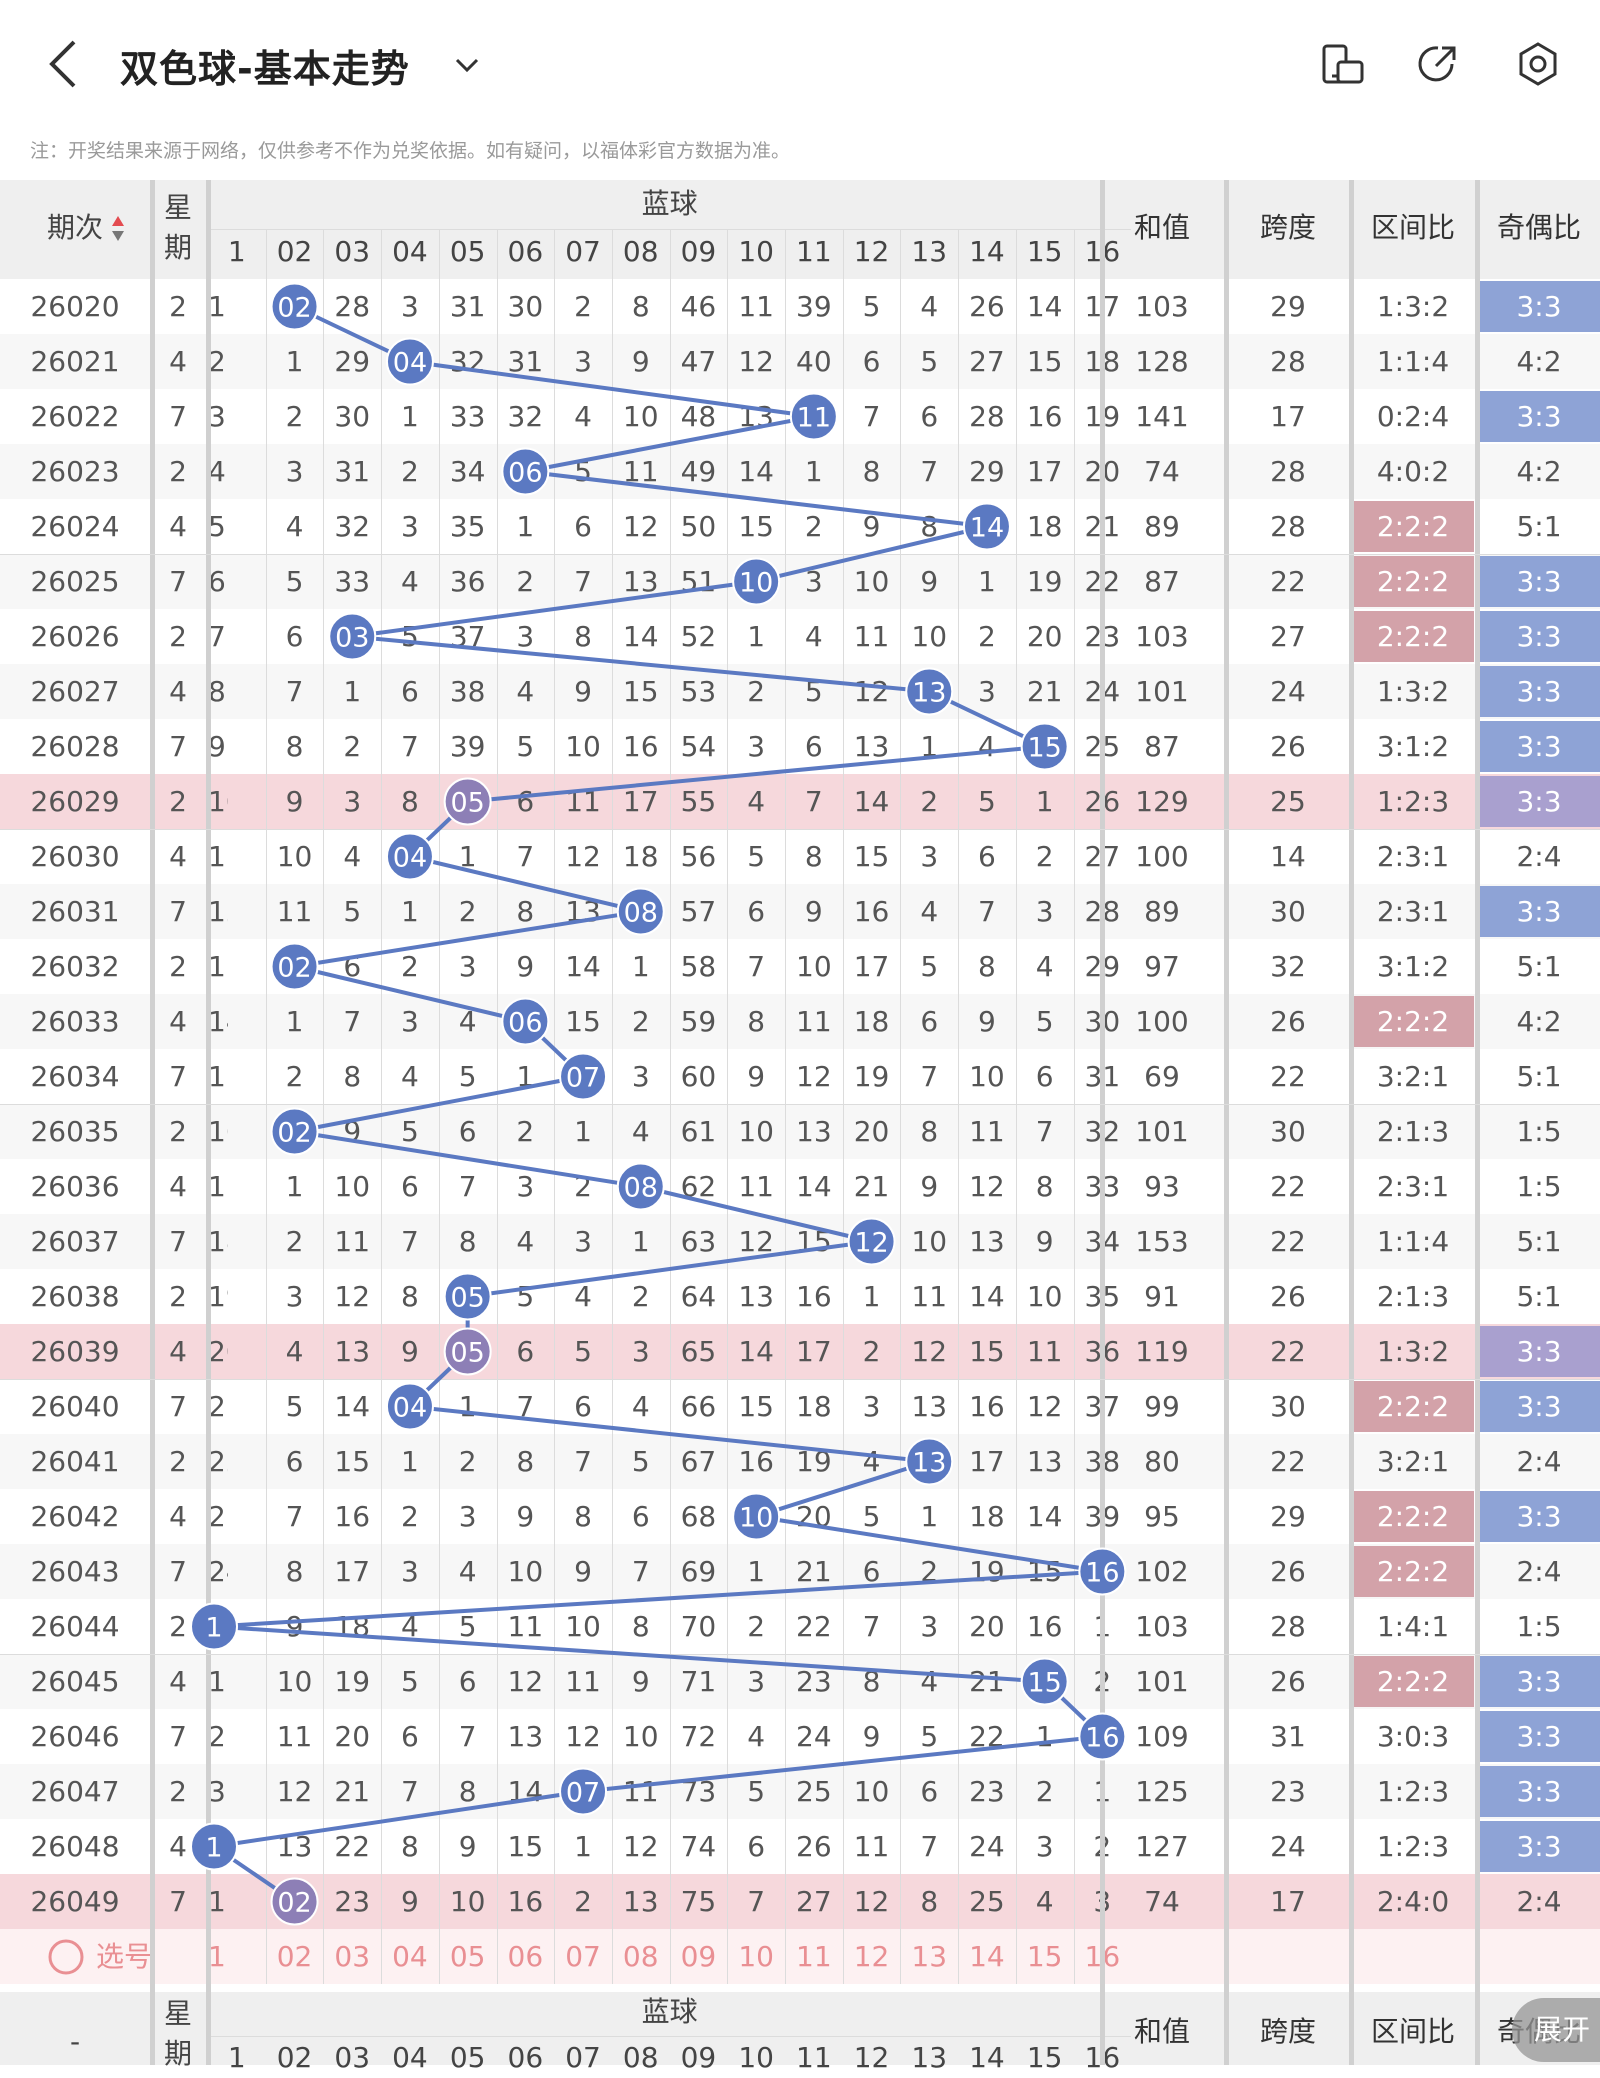 This screenshot has width=1600, height=2078. What do you see at coordinates (698, 1956) in the screenshot?
I see `select-ball-9: 09` at bounding box center [698, 1956].